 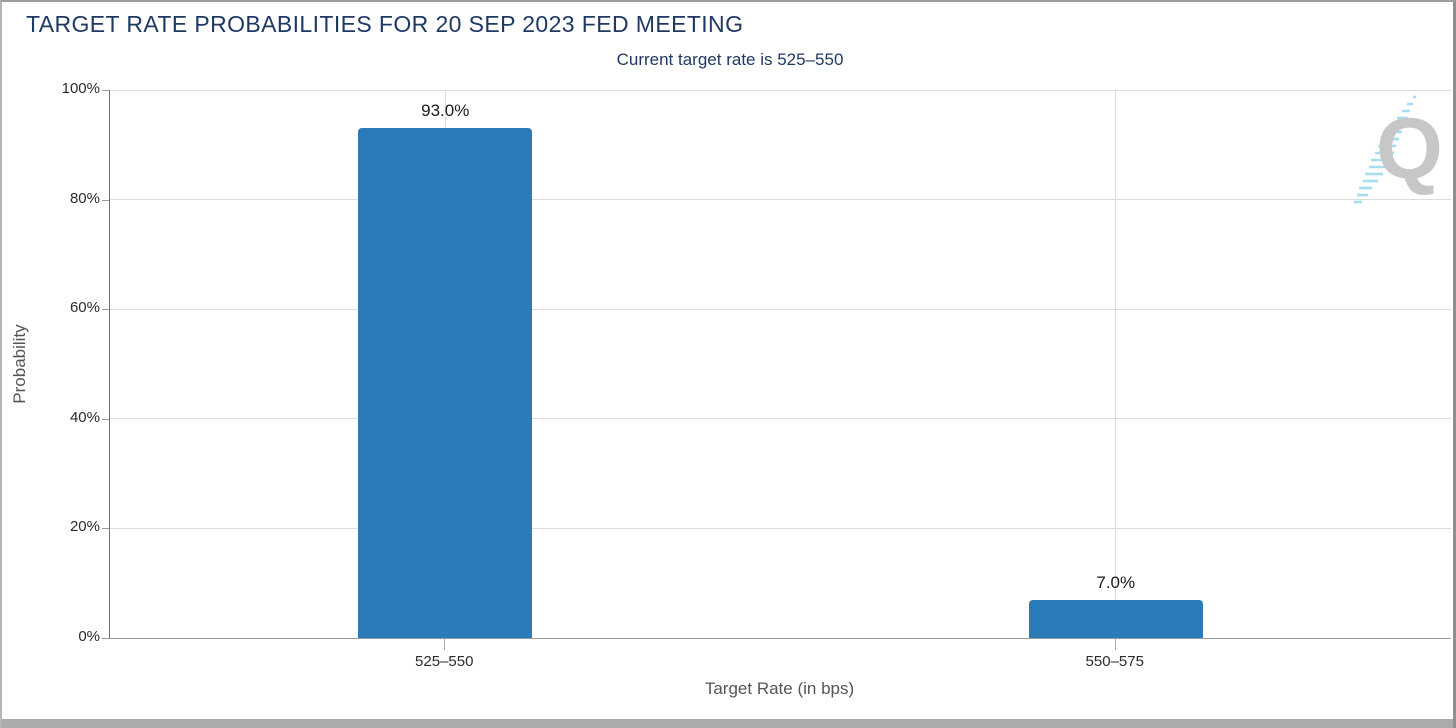 What do you see at coordinates (84, 417) in the screenshot?
I see `y-tick-label: 40%` at bounding box center [84, 417].